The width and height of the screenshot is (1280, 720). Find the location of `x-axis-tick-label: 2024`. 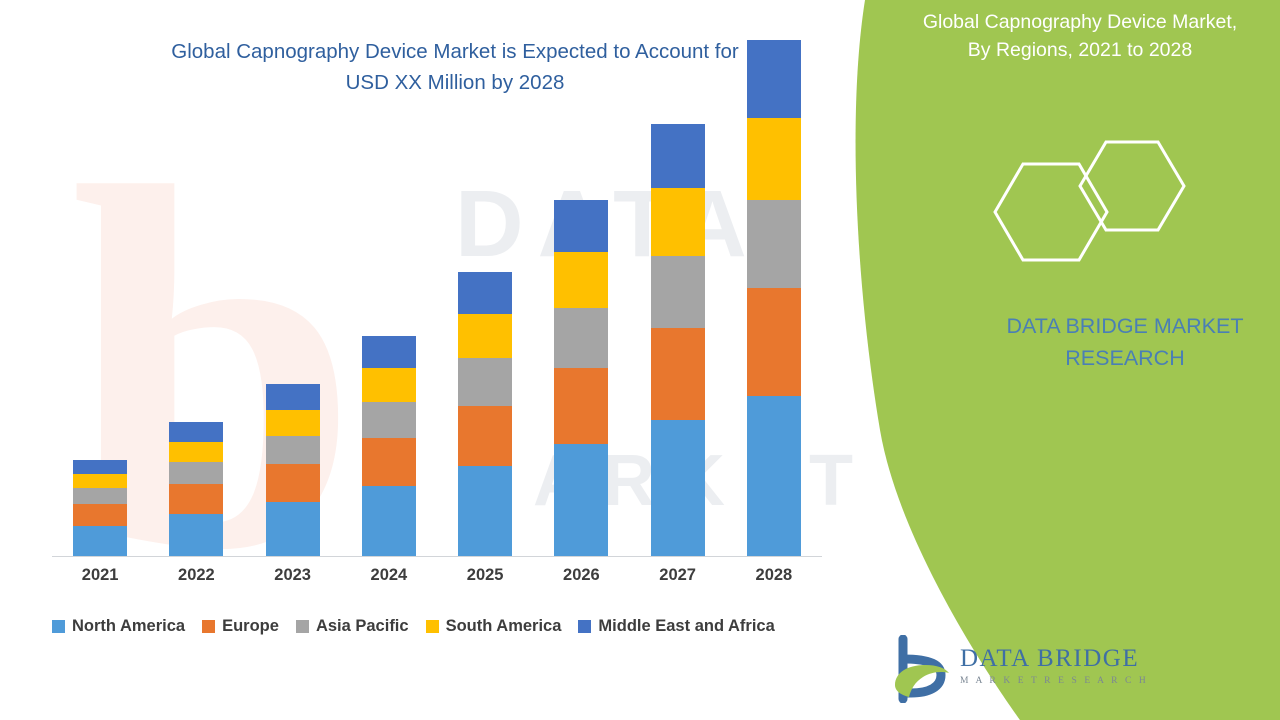

x-axis-tick-label: 2024 is located at coordinates (389, 575).